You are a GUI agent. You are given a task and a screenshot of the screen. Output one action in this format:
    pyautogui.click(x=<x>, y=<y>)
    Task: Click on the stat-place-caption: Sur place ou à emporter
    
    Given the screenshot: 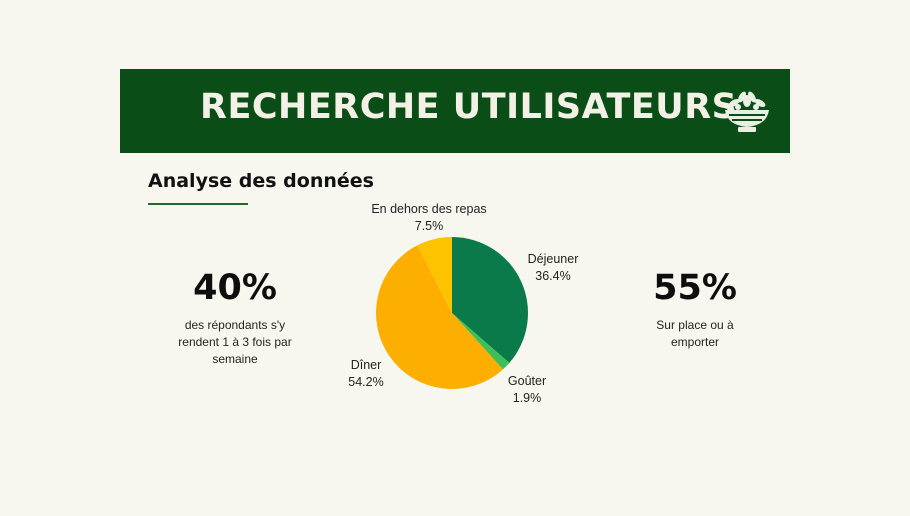 What is the action you would take?
    pyautogui.click(x=695, y=334)
    